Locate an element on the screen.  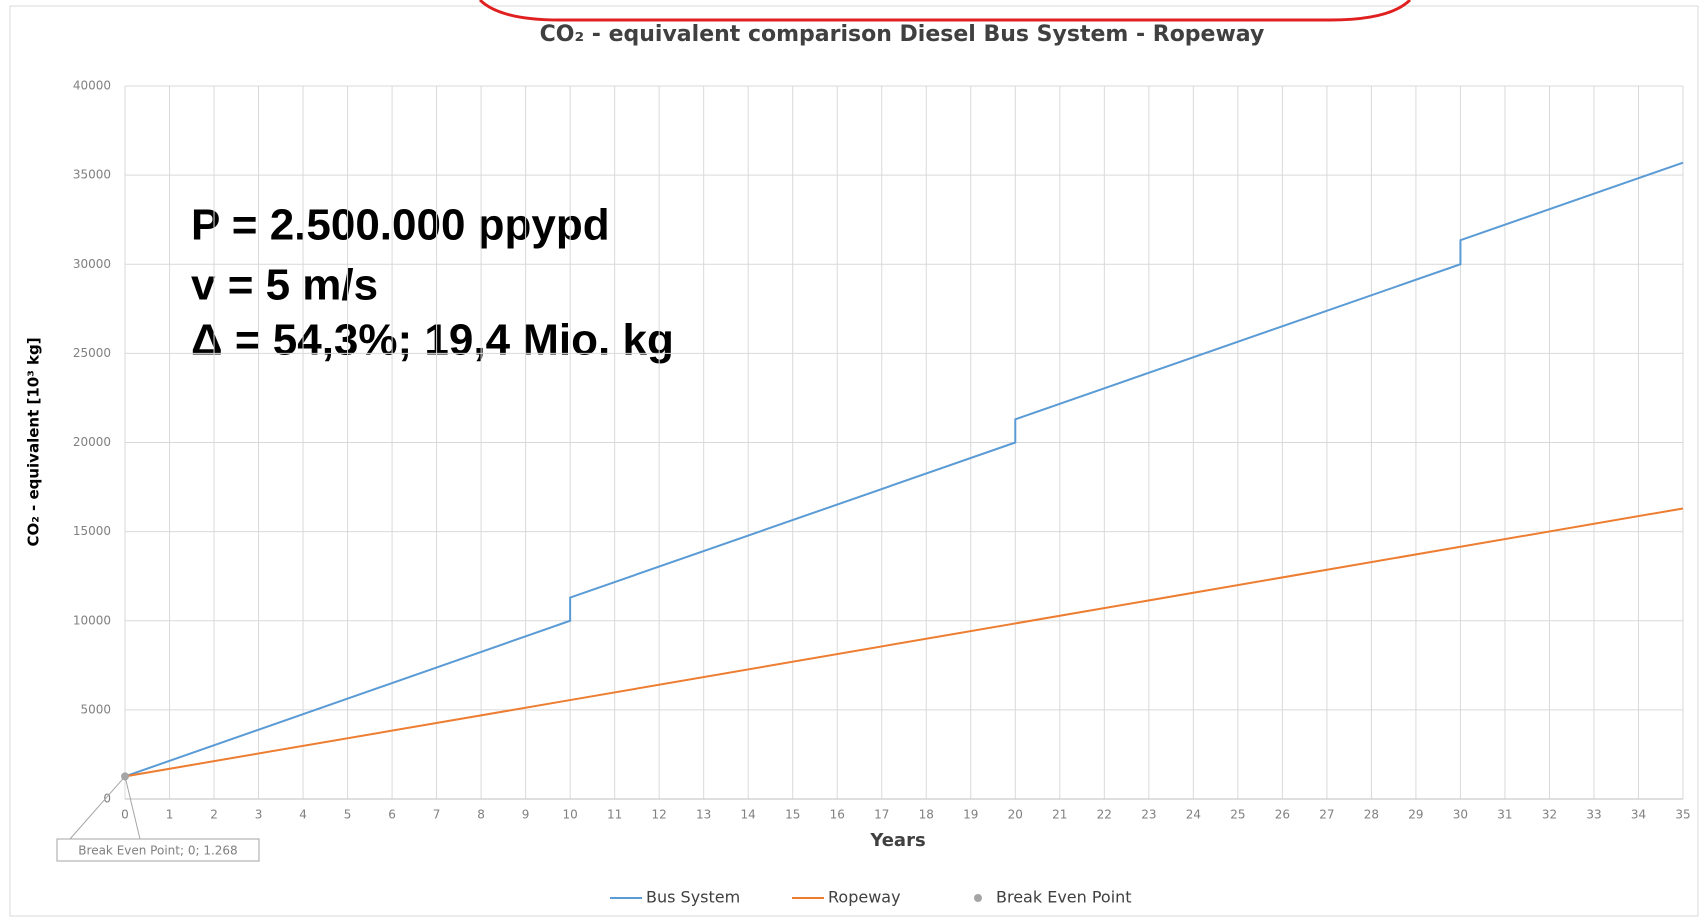
legend-label: Ropeway is located at coordinates (864, 897).